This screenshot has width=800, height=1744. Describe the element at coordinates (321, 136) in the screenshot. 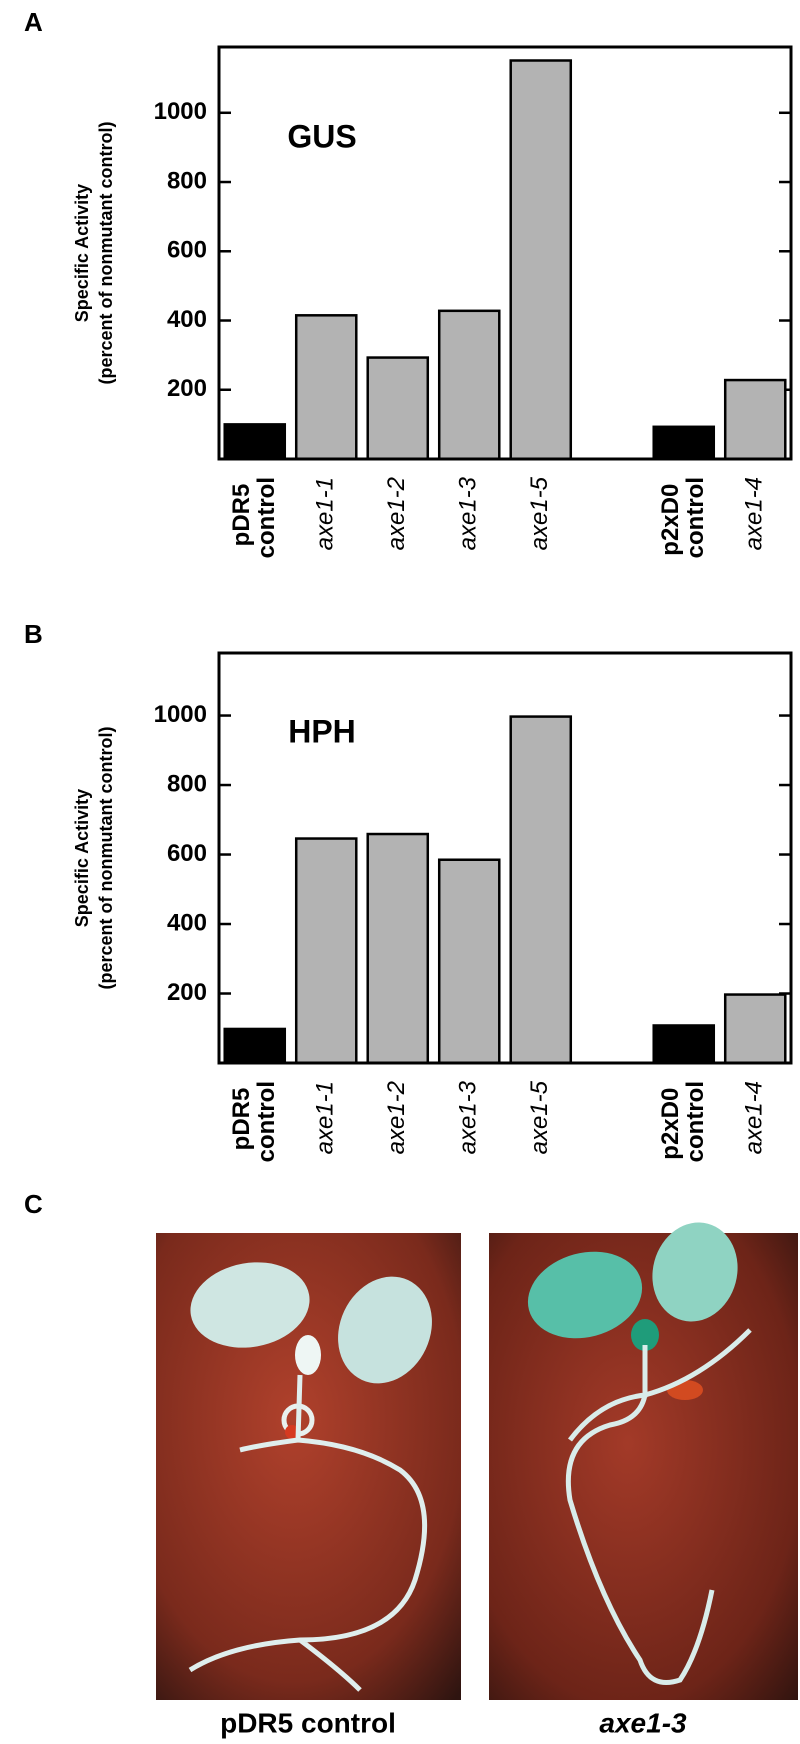

I see `chart-title: GUS` at that location.